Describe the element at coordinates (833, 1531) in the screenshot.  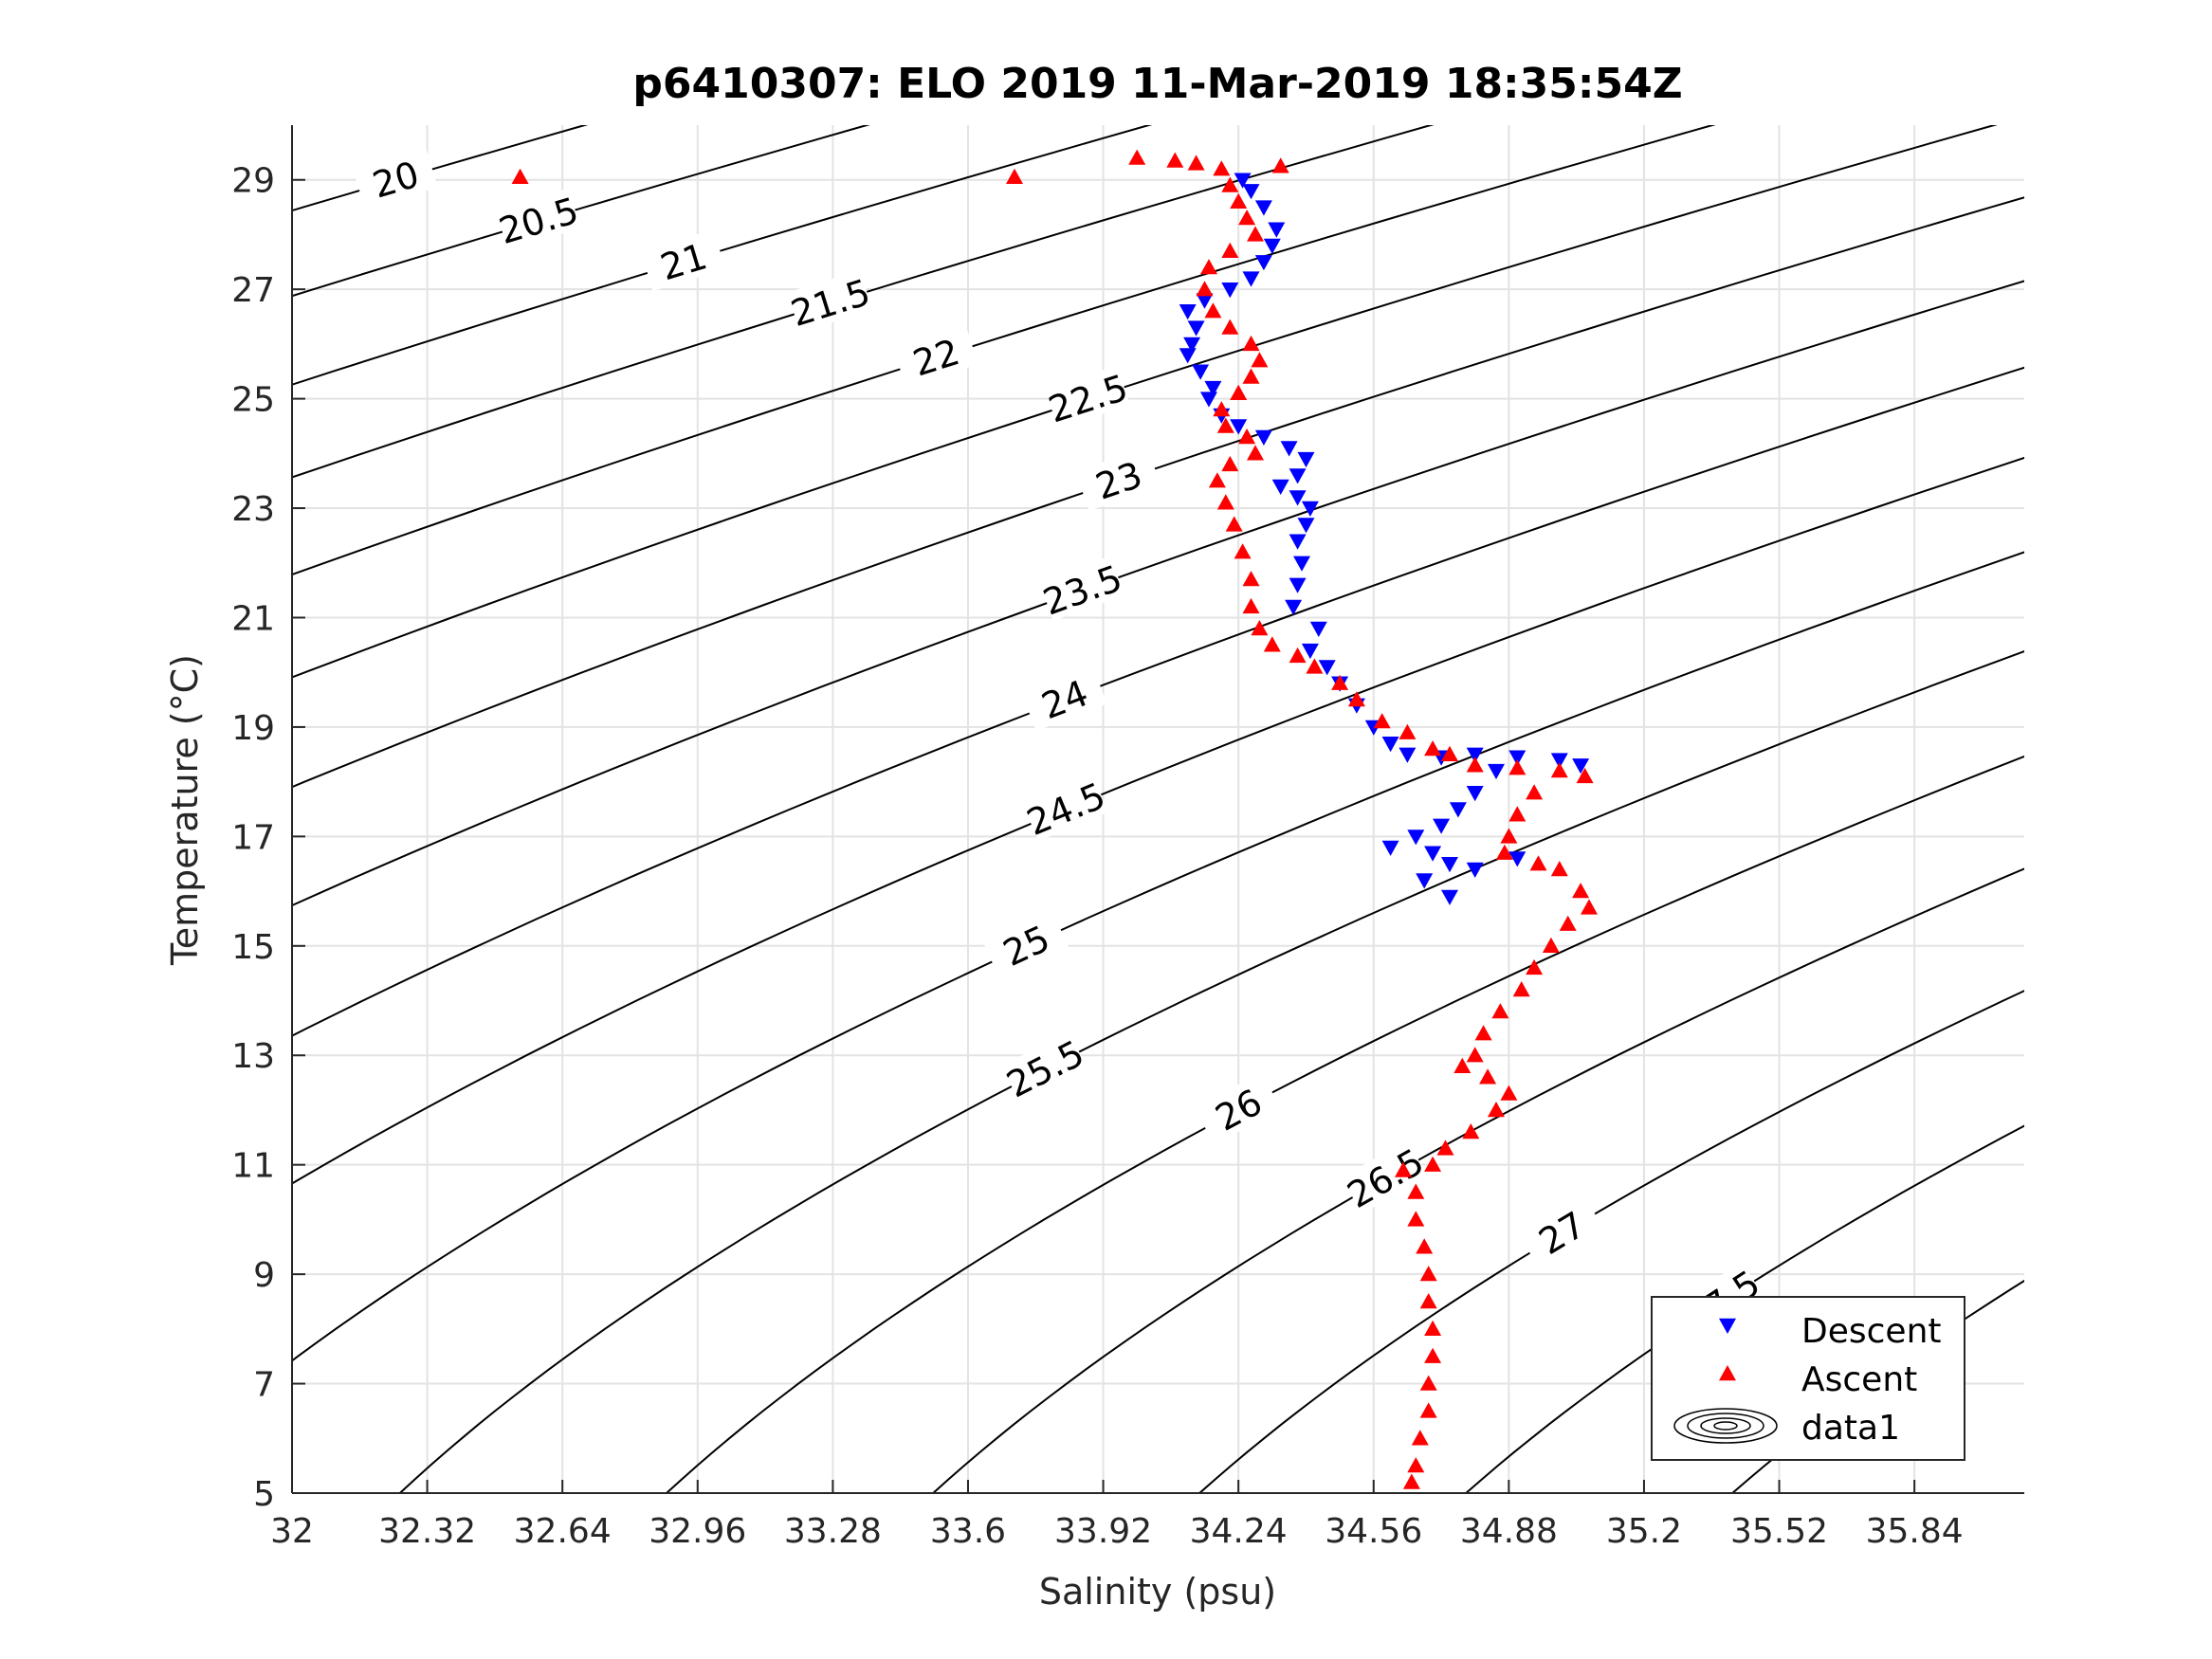
I see `x-tick-label: 33.28` at that location.